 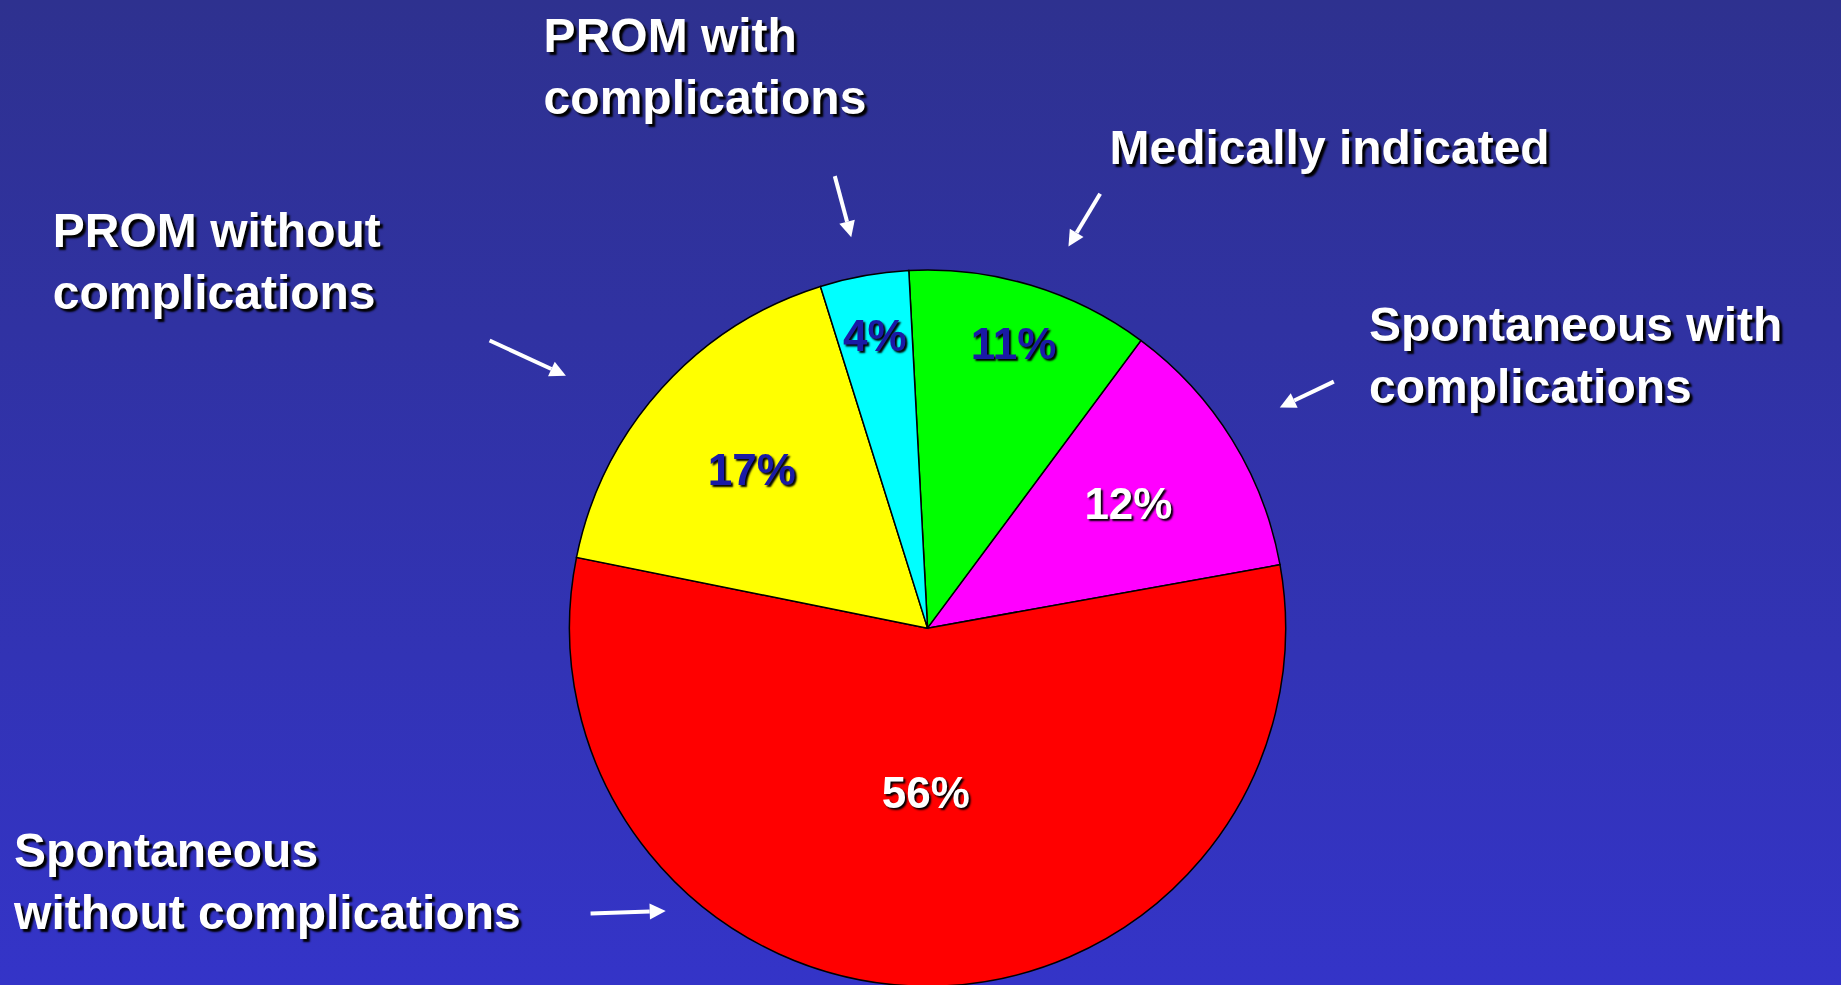 I want to click on slice-label: Spontaneous with complications, so click(x=1576, y=355).